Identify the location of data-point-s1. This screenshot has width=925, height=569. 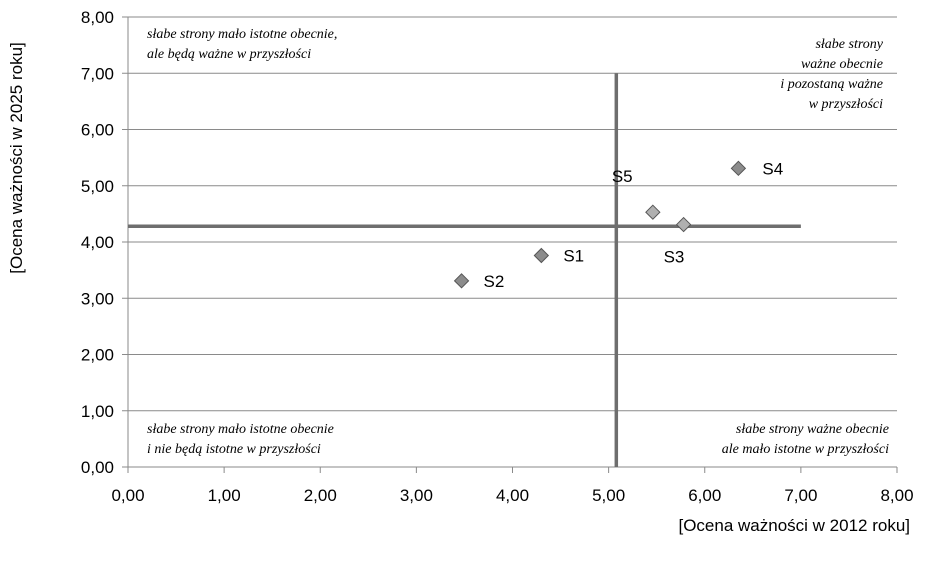
(541, 255).